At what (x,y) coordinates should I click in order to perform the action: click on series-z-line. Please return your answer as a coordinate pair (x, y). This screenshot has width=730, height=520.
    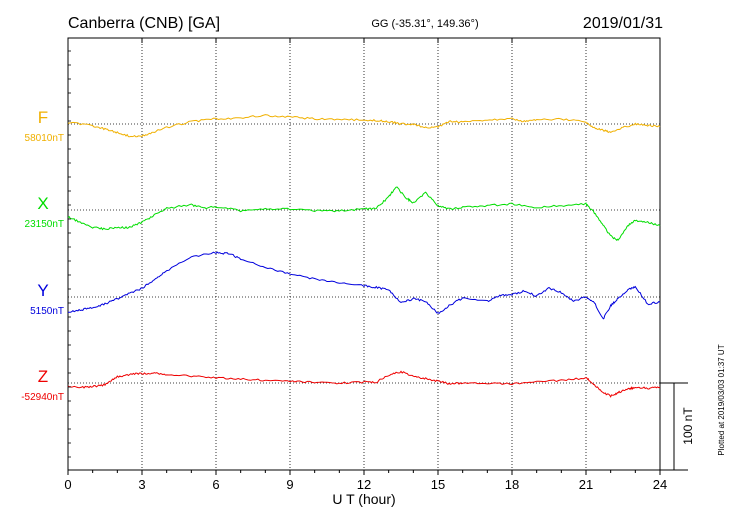
    Looking at the image, I should click on (364, 384).